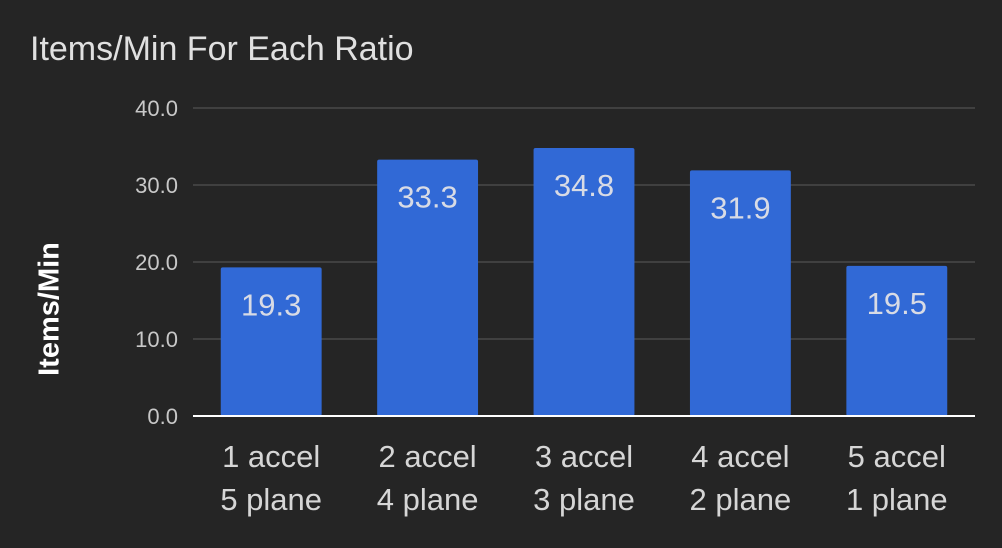  What do you see at coordinates (156, 108) in the screenshot?
I see `y-tick-label: 40.0` at bounding box center [156, 108].